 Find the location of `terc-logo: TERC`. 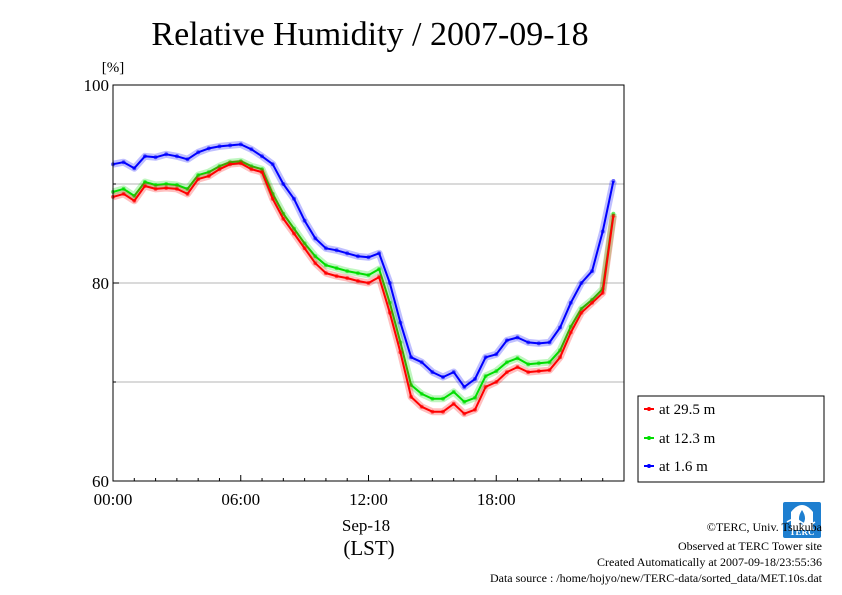

terc-logo: TERC is located at coordinates (802, 520).